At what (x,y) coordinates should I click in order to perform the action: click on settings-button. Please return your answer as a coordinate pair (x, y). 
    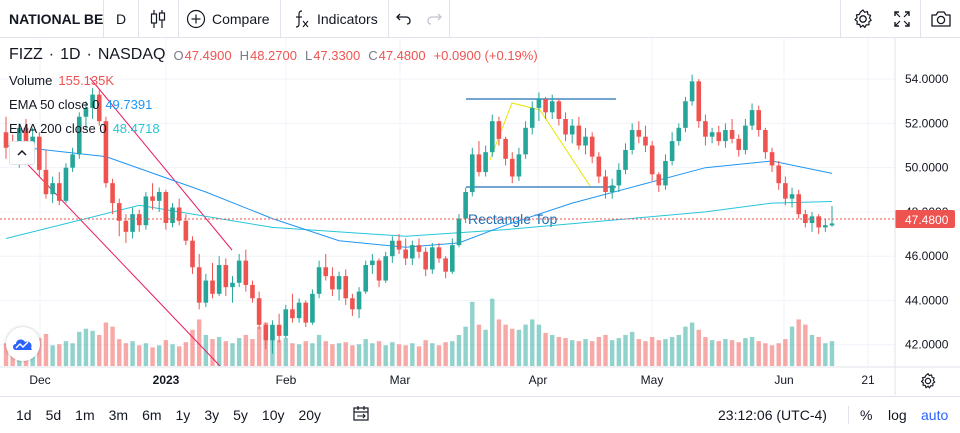
    Looking at the image, I should click on (862, 19).